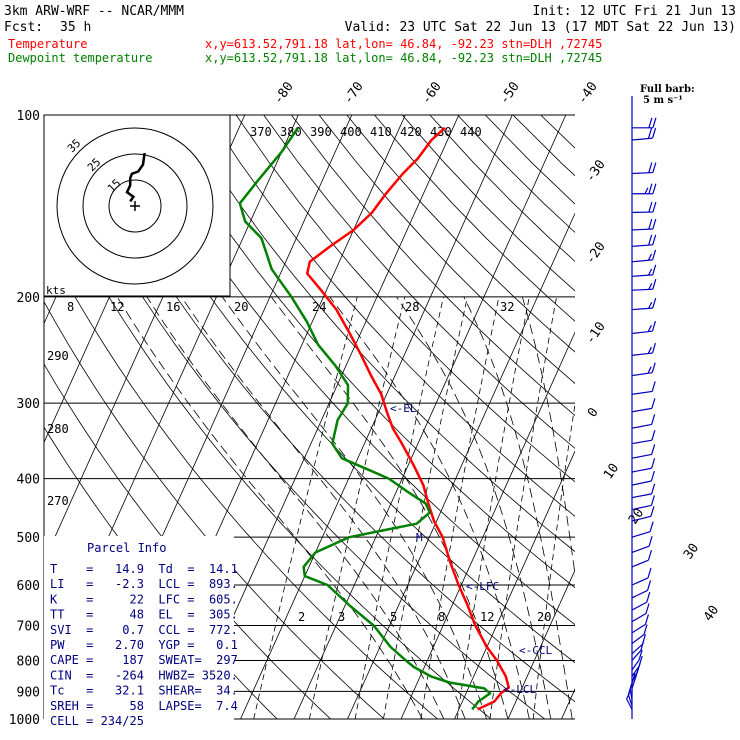  I want to click on parcel-info-row: CIN = -264 HWBZ= 3520., so click(144, 675).